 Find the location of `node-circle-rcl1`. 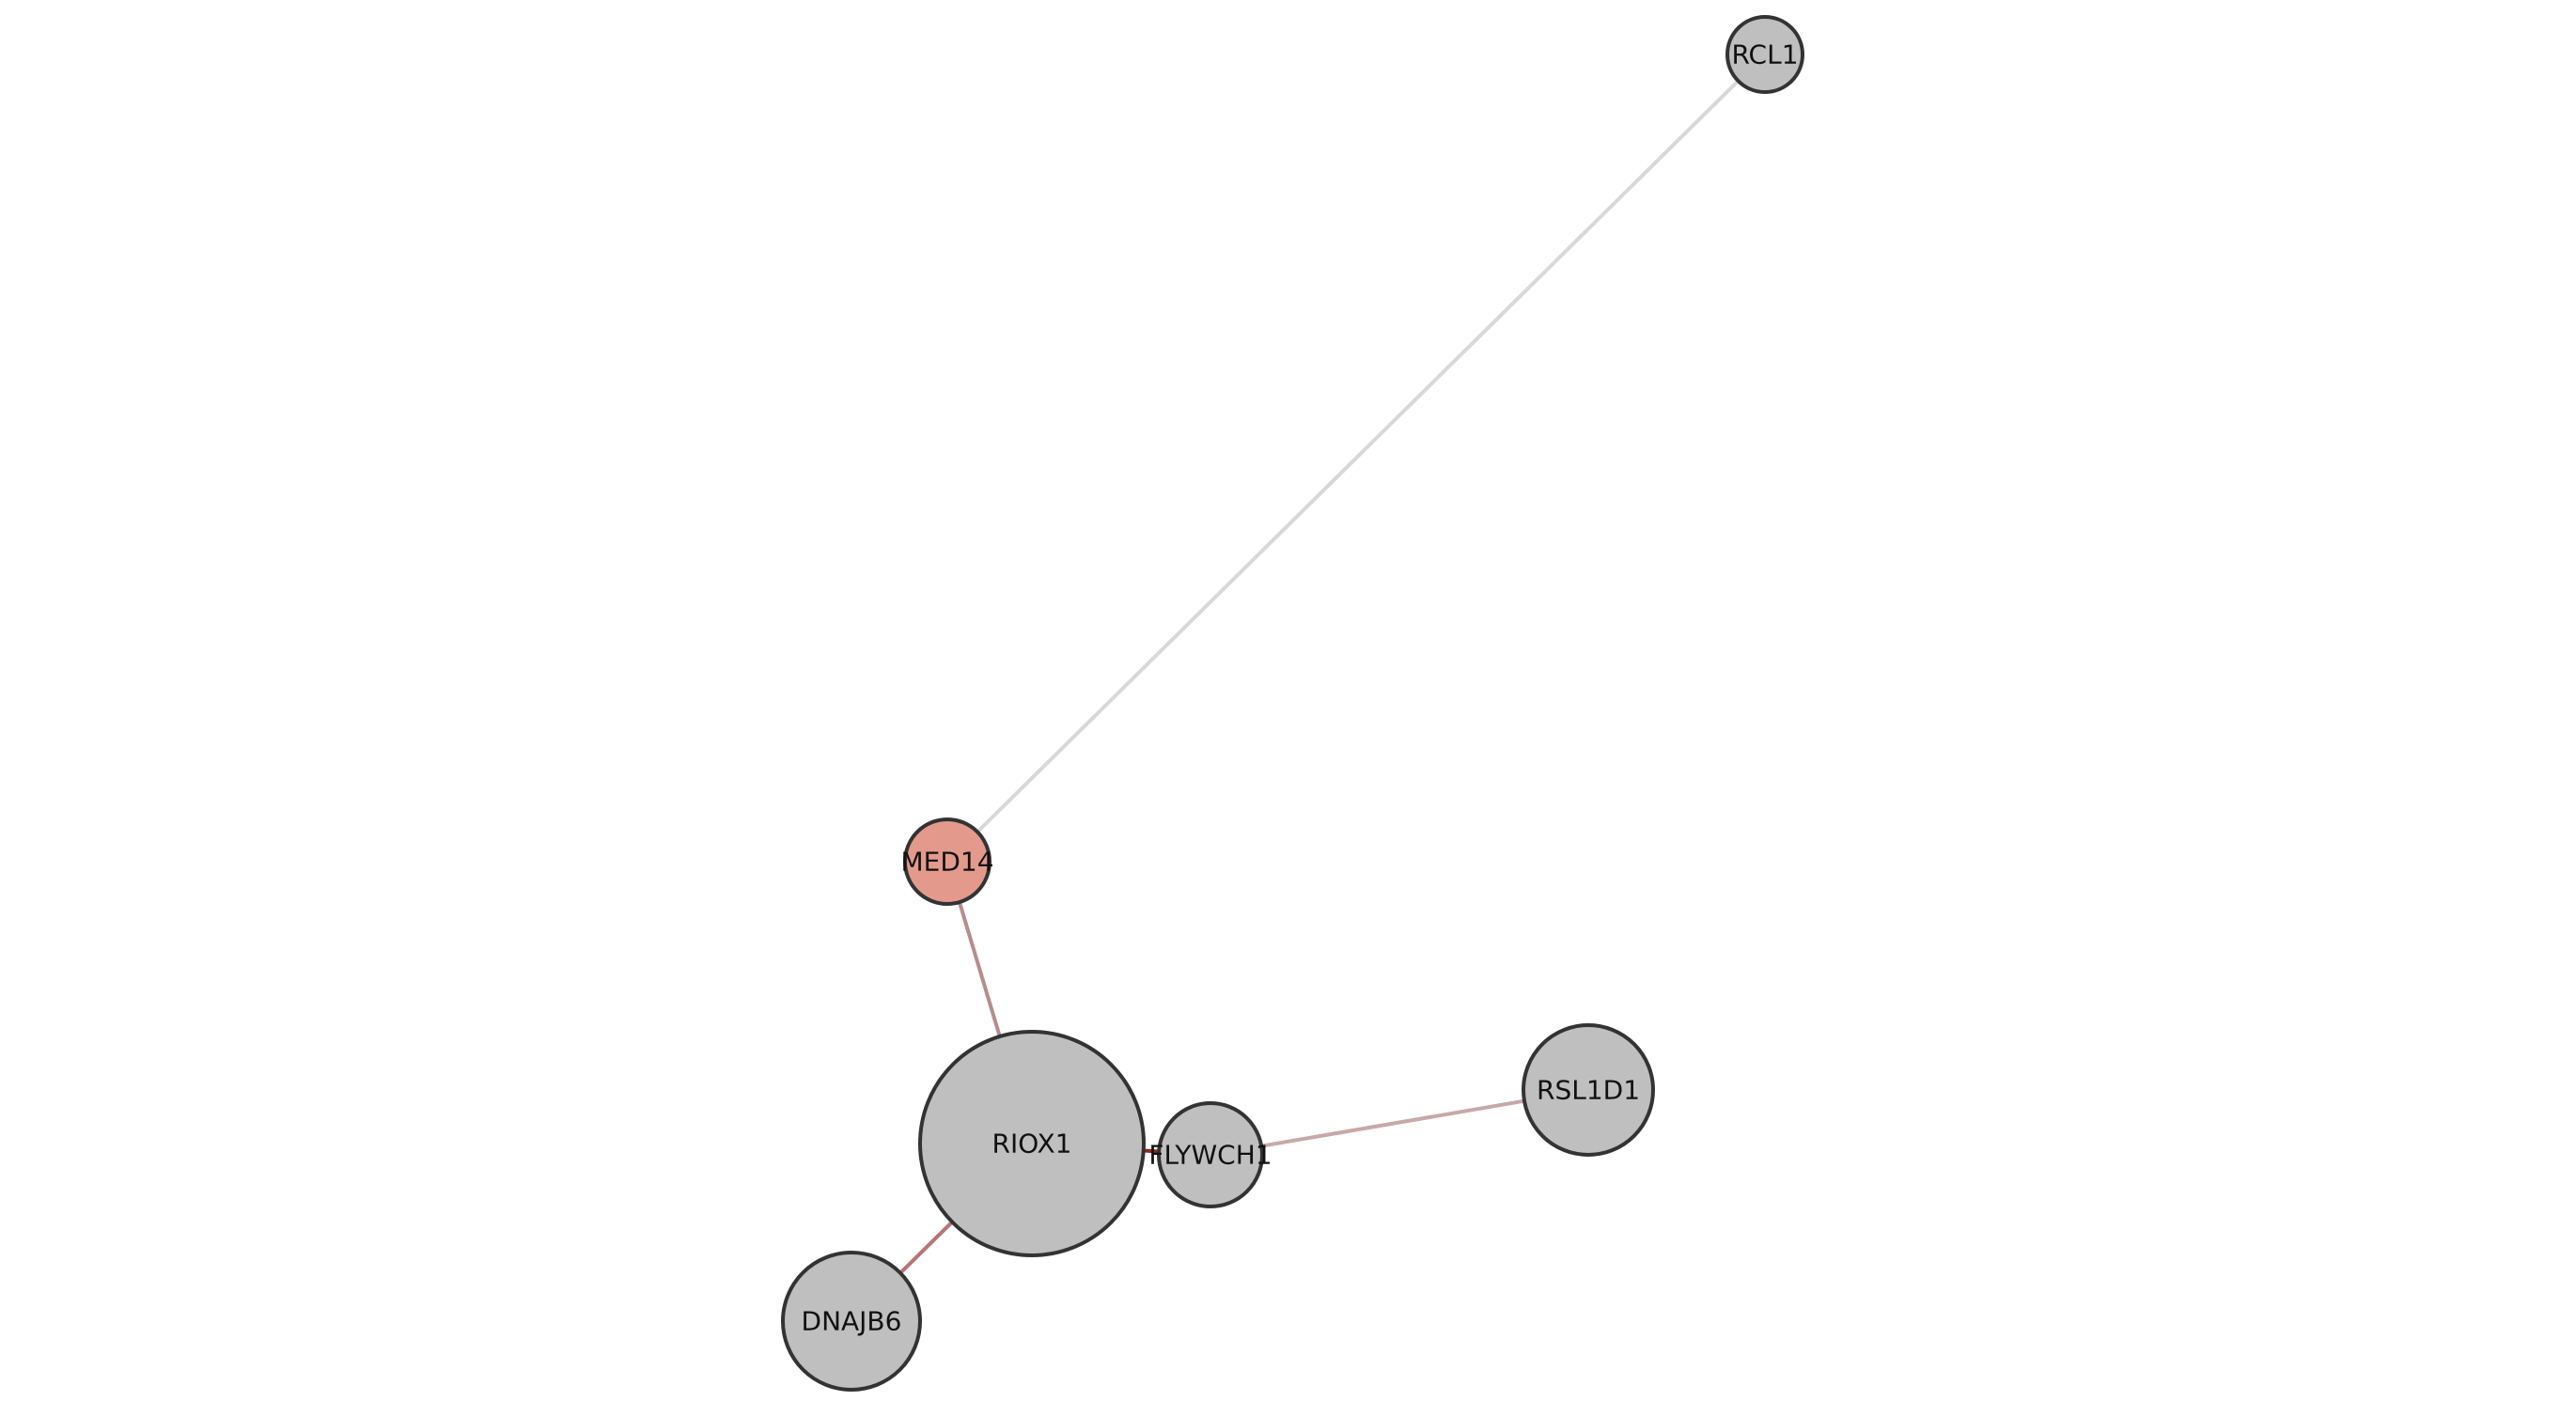

node-circle-rcl1 is located at coordinates (1765, 55).